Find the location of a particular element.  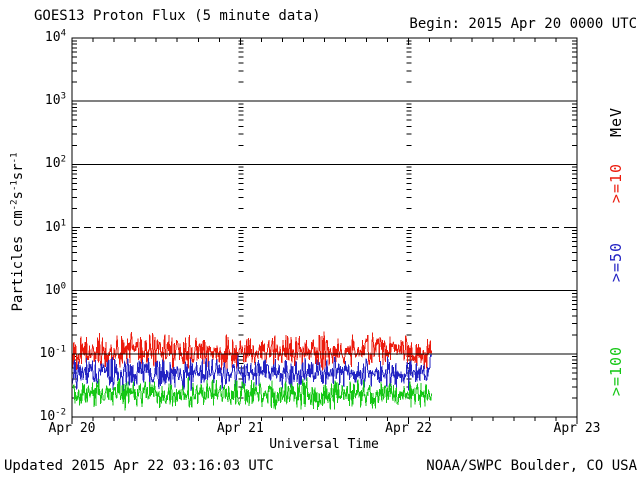

x-tick-label: Apr 23 is located at coordinates (577, 428).